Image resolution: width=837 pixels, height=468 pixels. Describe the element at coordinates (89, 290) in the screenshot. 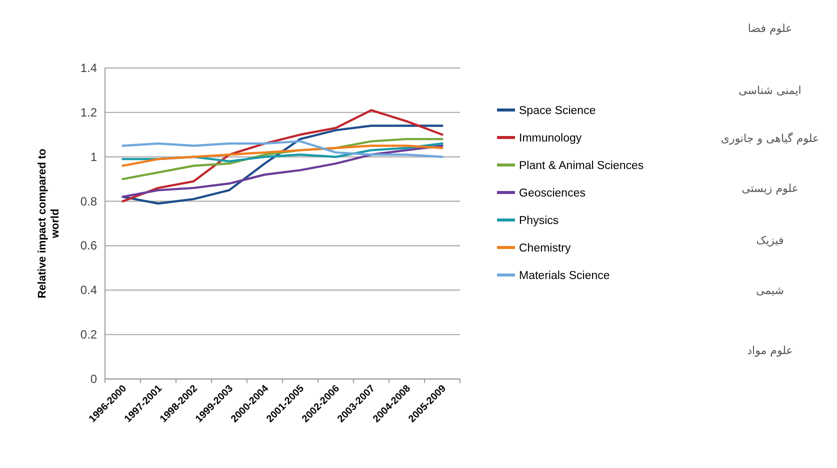

I see `y-tick-label: 0.4` at that location.